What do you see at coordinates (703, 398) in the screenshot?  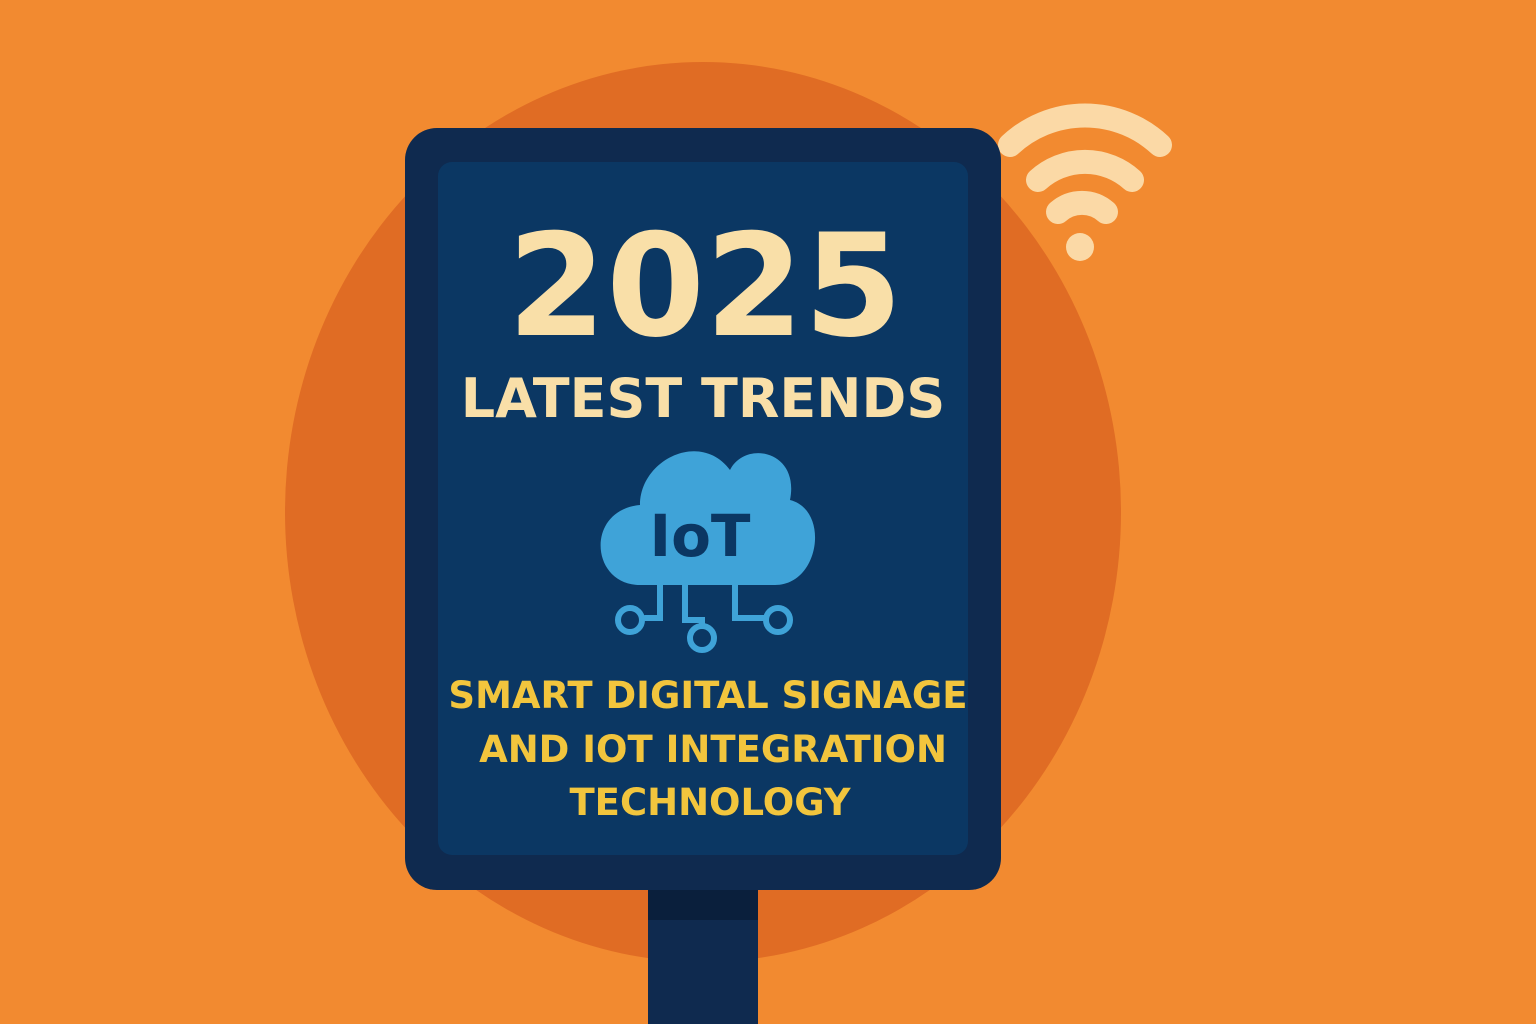 I see `headline: LATEST TRENDS` at bounding box center [703, 398].